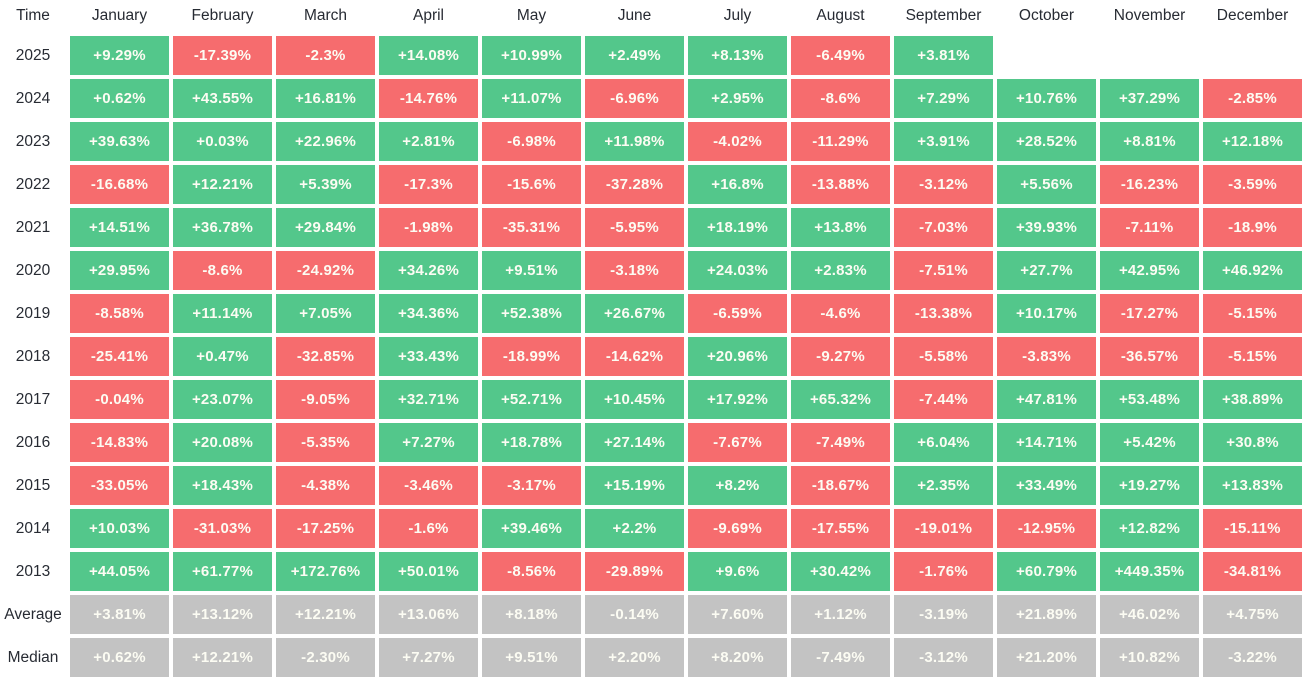 The width and height of the screenshot is (1302, 684). Describe the element at coordinates (737, 356) in the screenshot. I see `return-cell: +20.96%` at that location.